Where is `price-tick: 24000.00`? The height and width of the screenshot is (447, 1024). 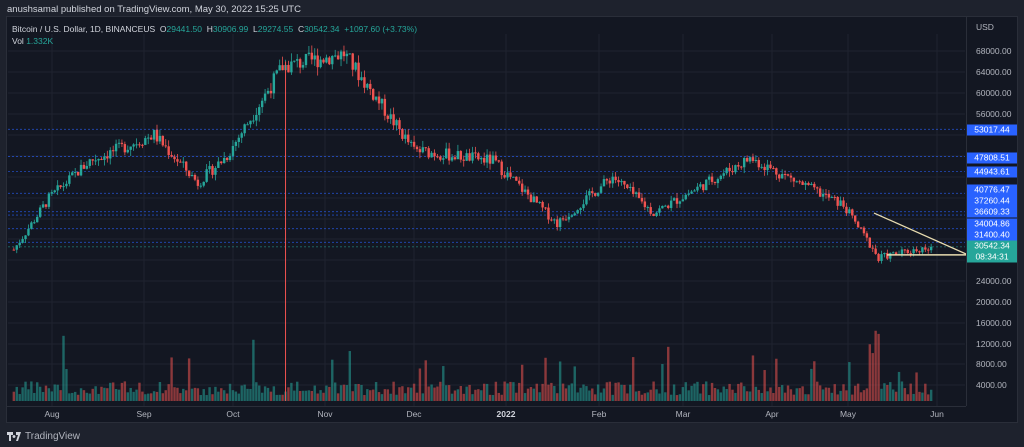 price-tick: 24000.00 is located at coordinates (994, 281).